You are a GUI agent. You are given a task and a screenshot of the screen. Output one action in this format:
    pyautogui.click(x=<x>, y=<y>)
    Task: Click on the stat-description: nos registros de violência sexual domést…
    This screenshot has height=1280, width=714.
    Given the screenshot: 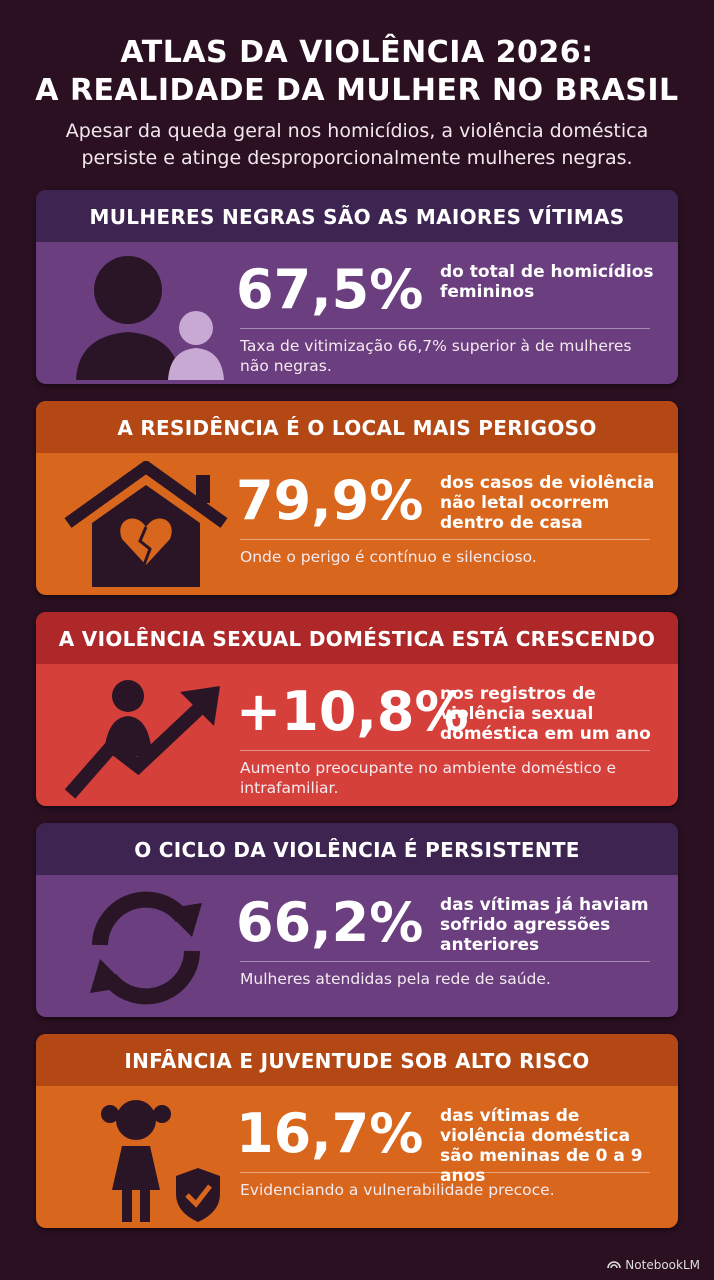 What is the action you would take?
    pyautogui.click(x=545, y=714)
    